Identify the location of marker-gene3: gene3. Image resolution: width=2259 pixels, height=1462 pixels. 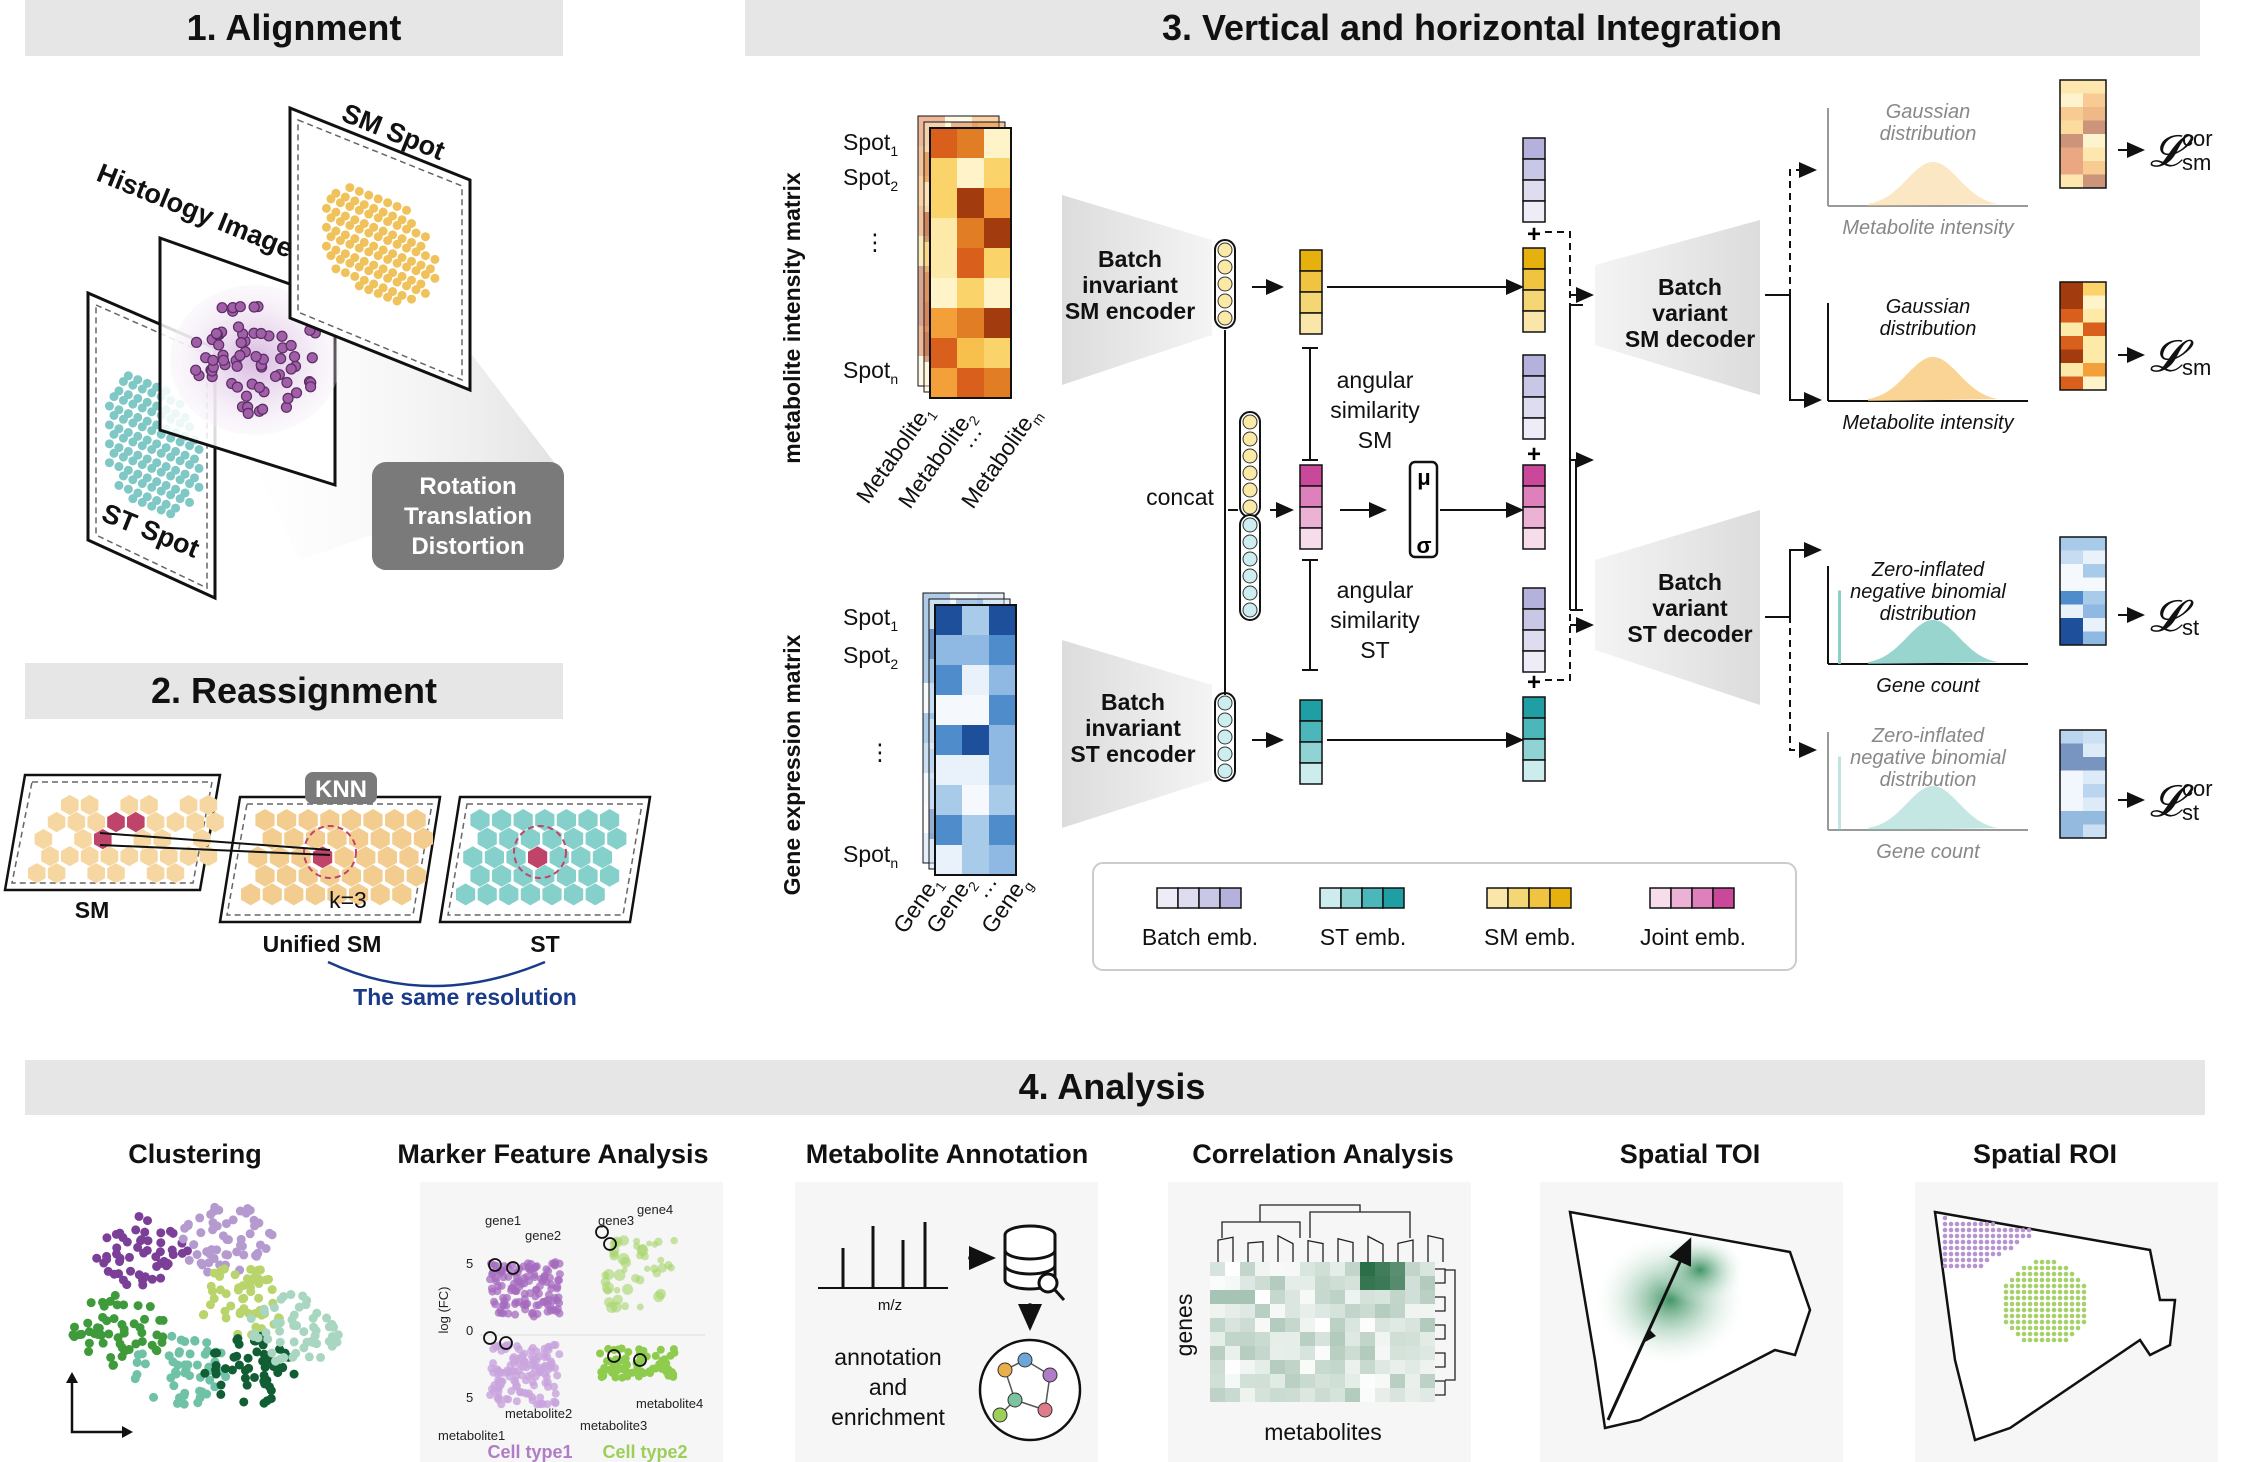
(616, 1220).